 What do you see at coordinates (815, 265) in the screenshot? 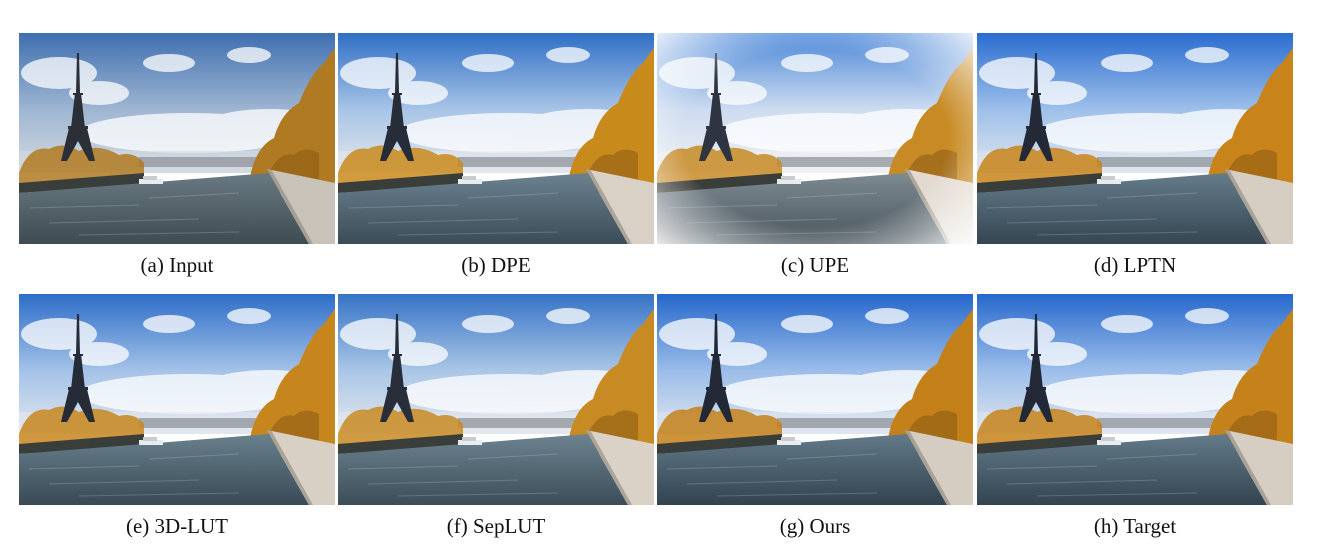
I see `panel-caption-c: (c) UPE` at bounding box center [815, 265].